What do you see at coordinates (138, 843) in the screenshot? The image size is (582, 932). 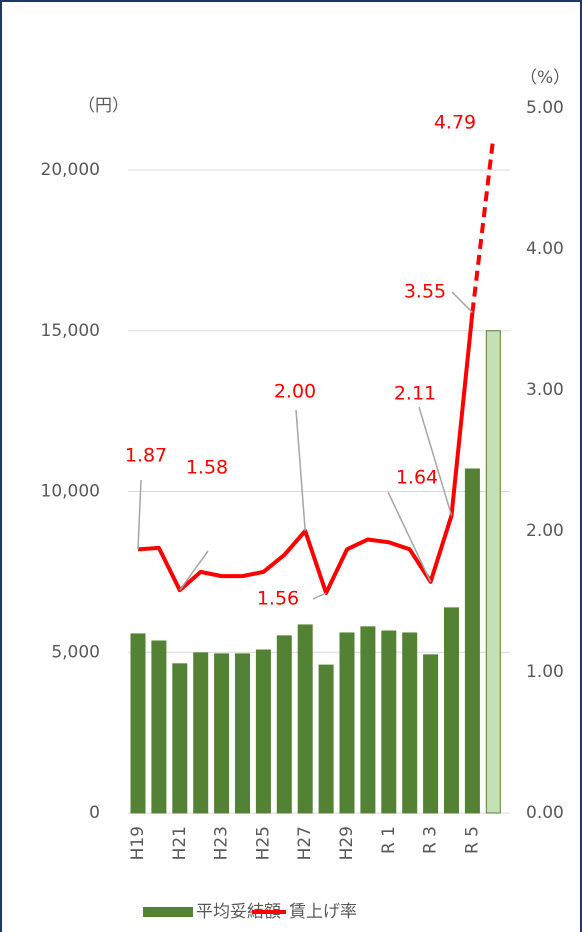 I see `x-tick-label: H19` at bounding box center [138, 843].